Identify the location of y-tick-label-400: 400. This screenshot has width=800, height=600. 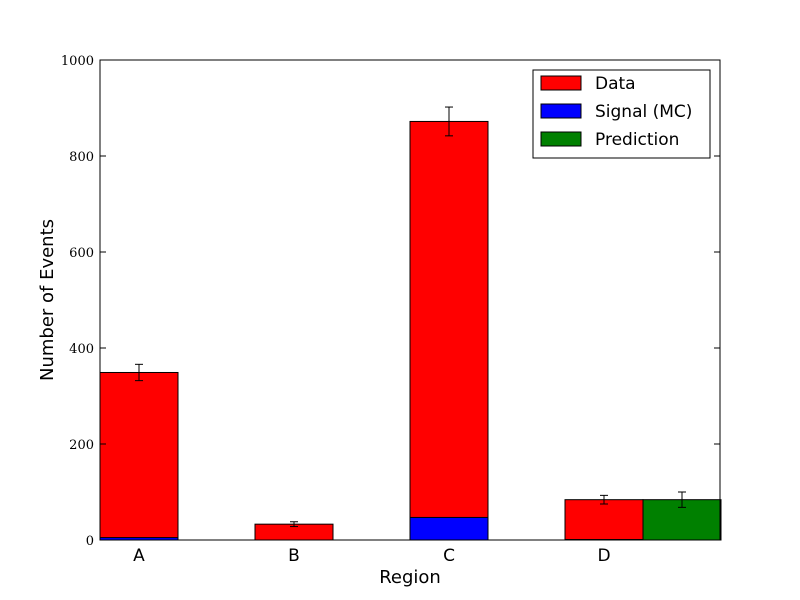
(81, 349).